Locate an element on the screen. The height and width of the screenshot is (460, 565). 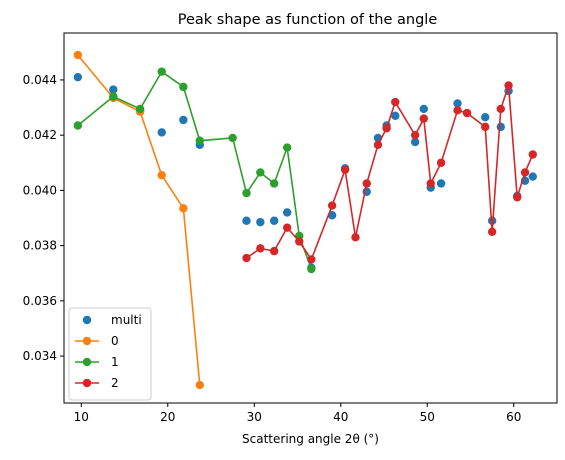
legend: multi 0 1 2 is located at coordinates (110, 354).